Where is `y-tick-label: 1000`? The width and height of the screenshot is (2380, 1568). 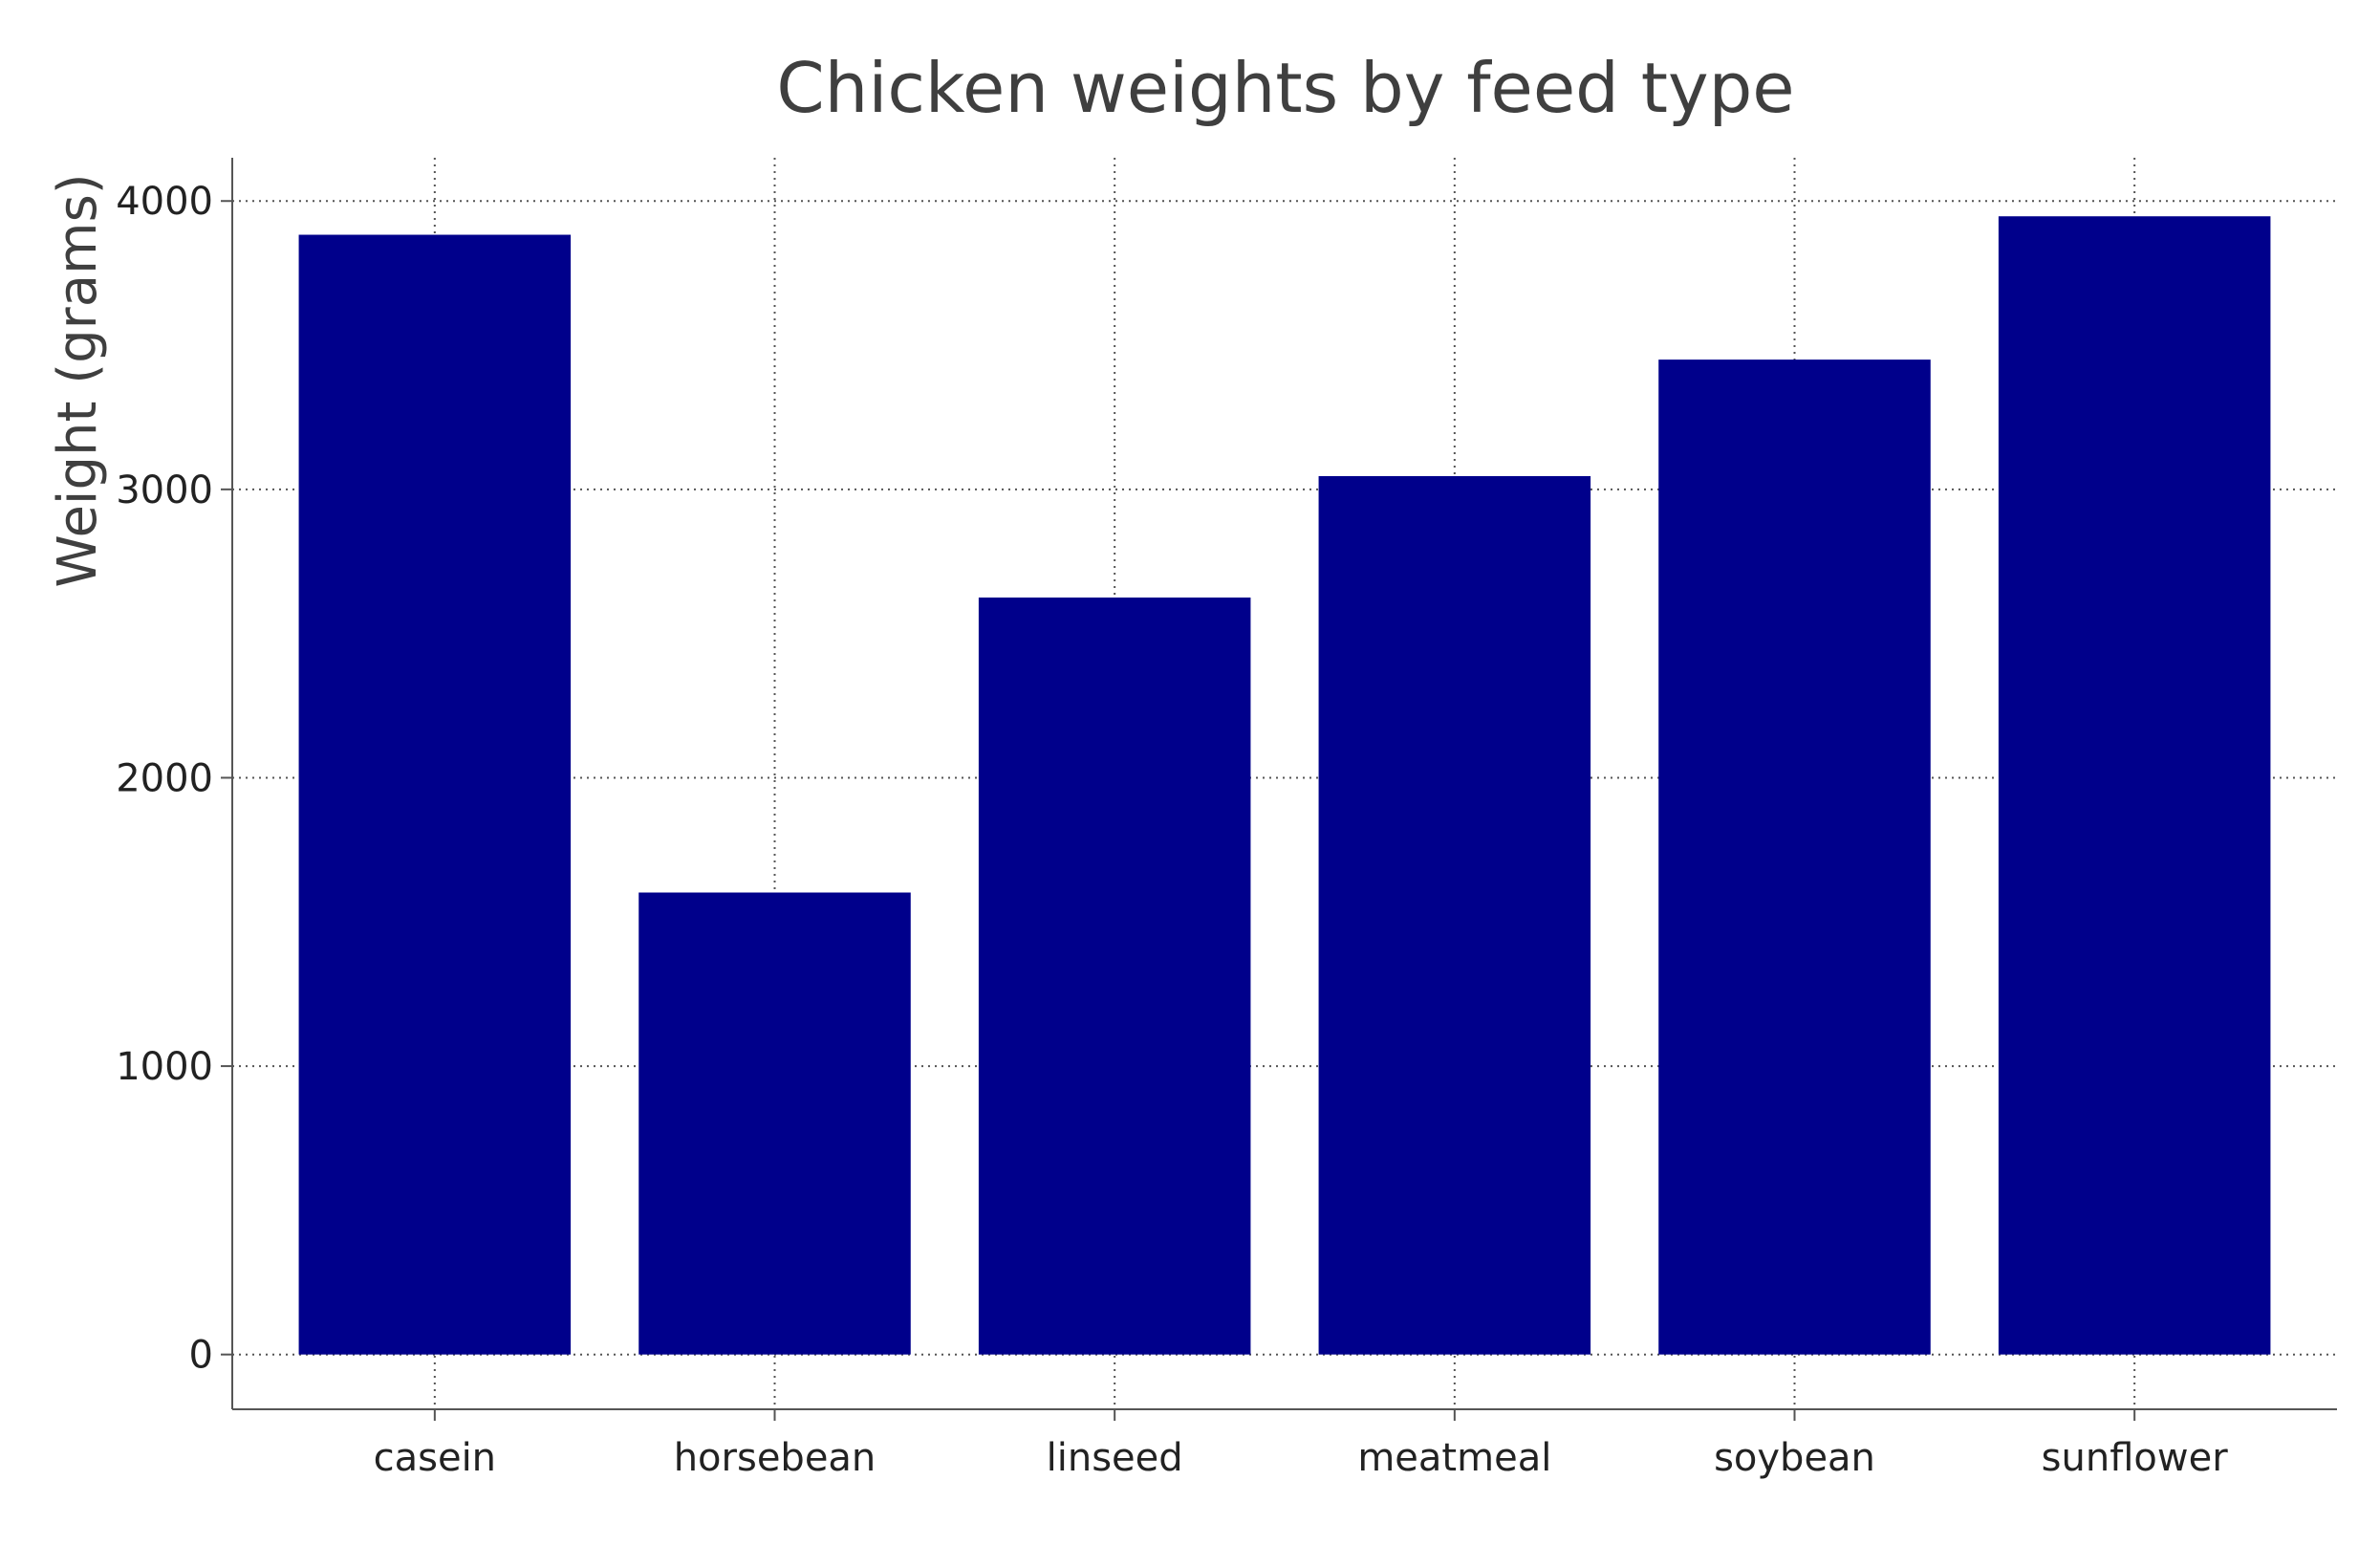 y-tick-label: 1000 is located at coordinates (165, 1067).